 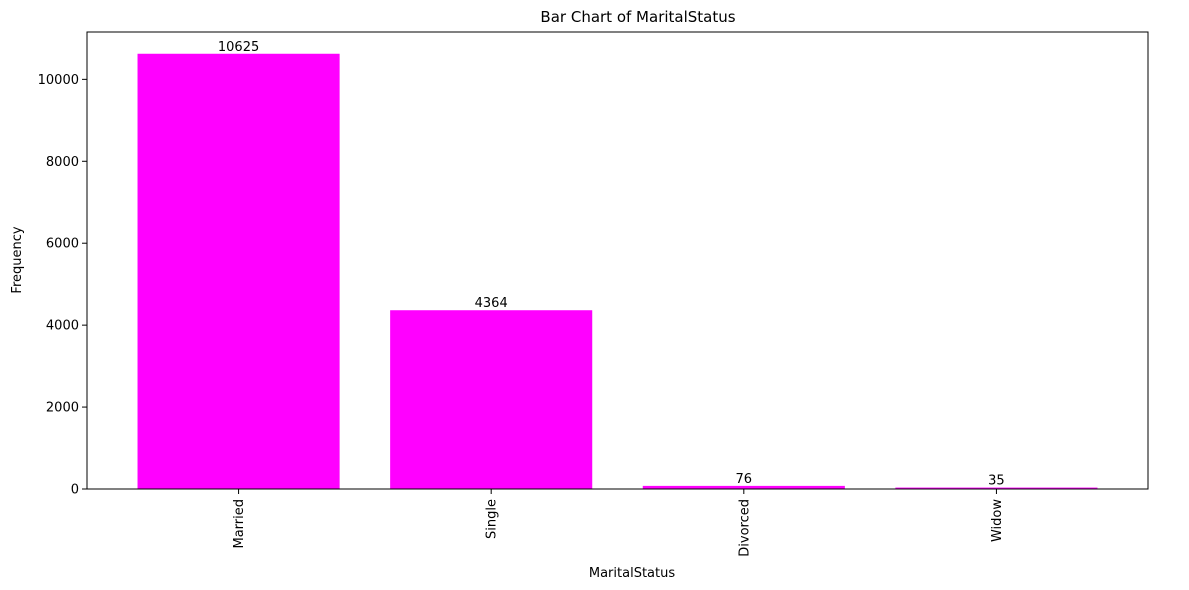 What do you see at coordinates (62, 244) in the screenshot?
I see `y-tick-label-6000: 6000` at bounding box center [62, 244].